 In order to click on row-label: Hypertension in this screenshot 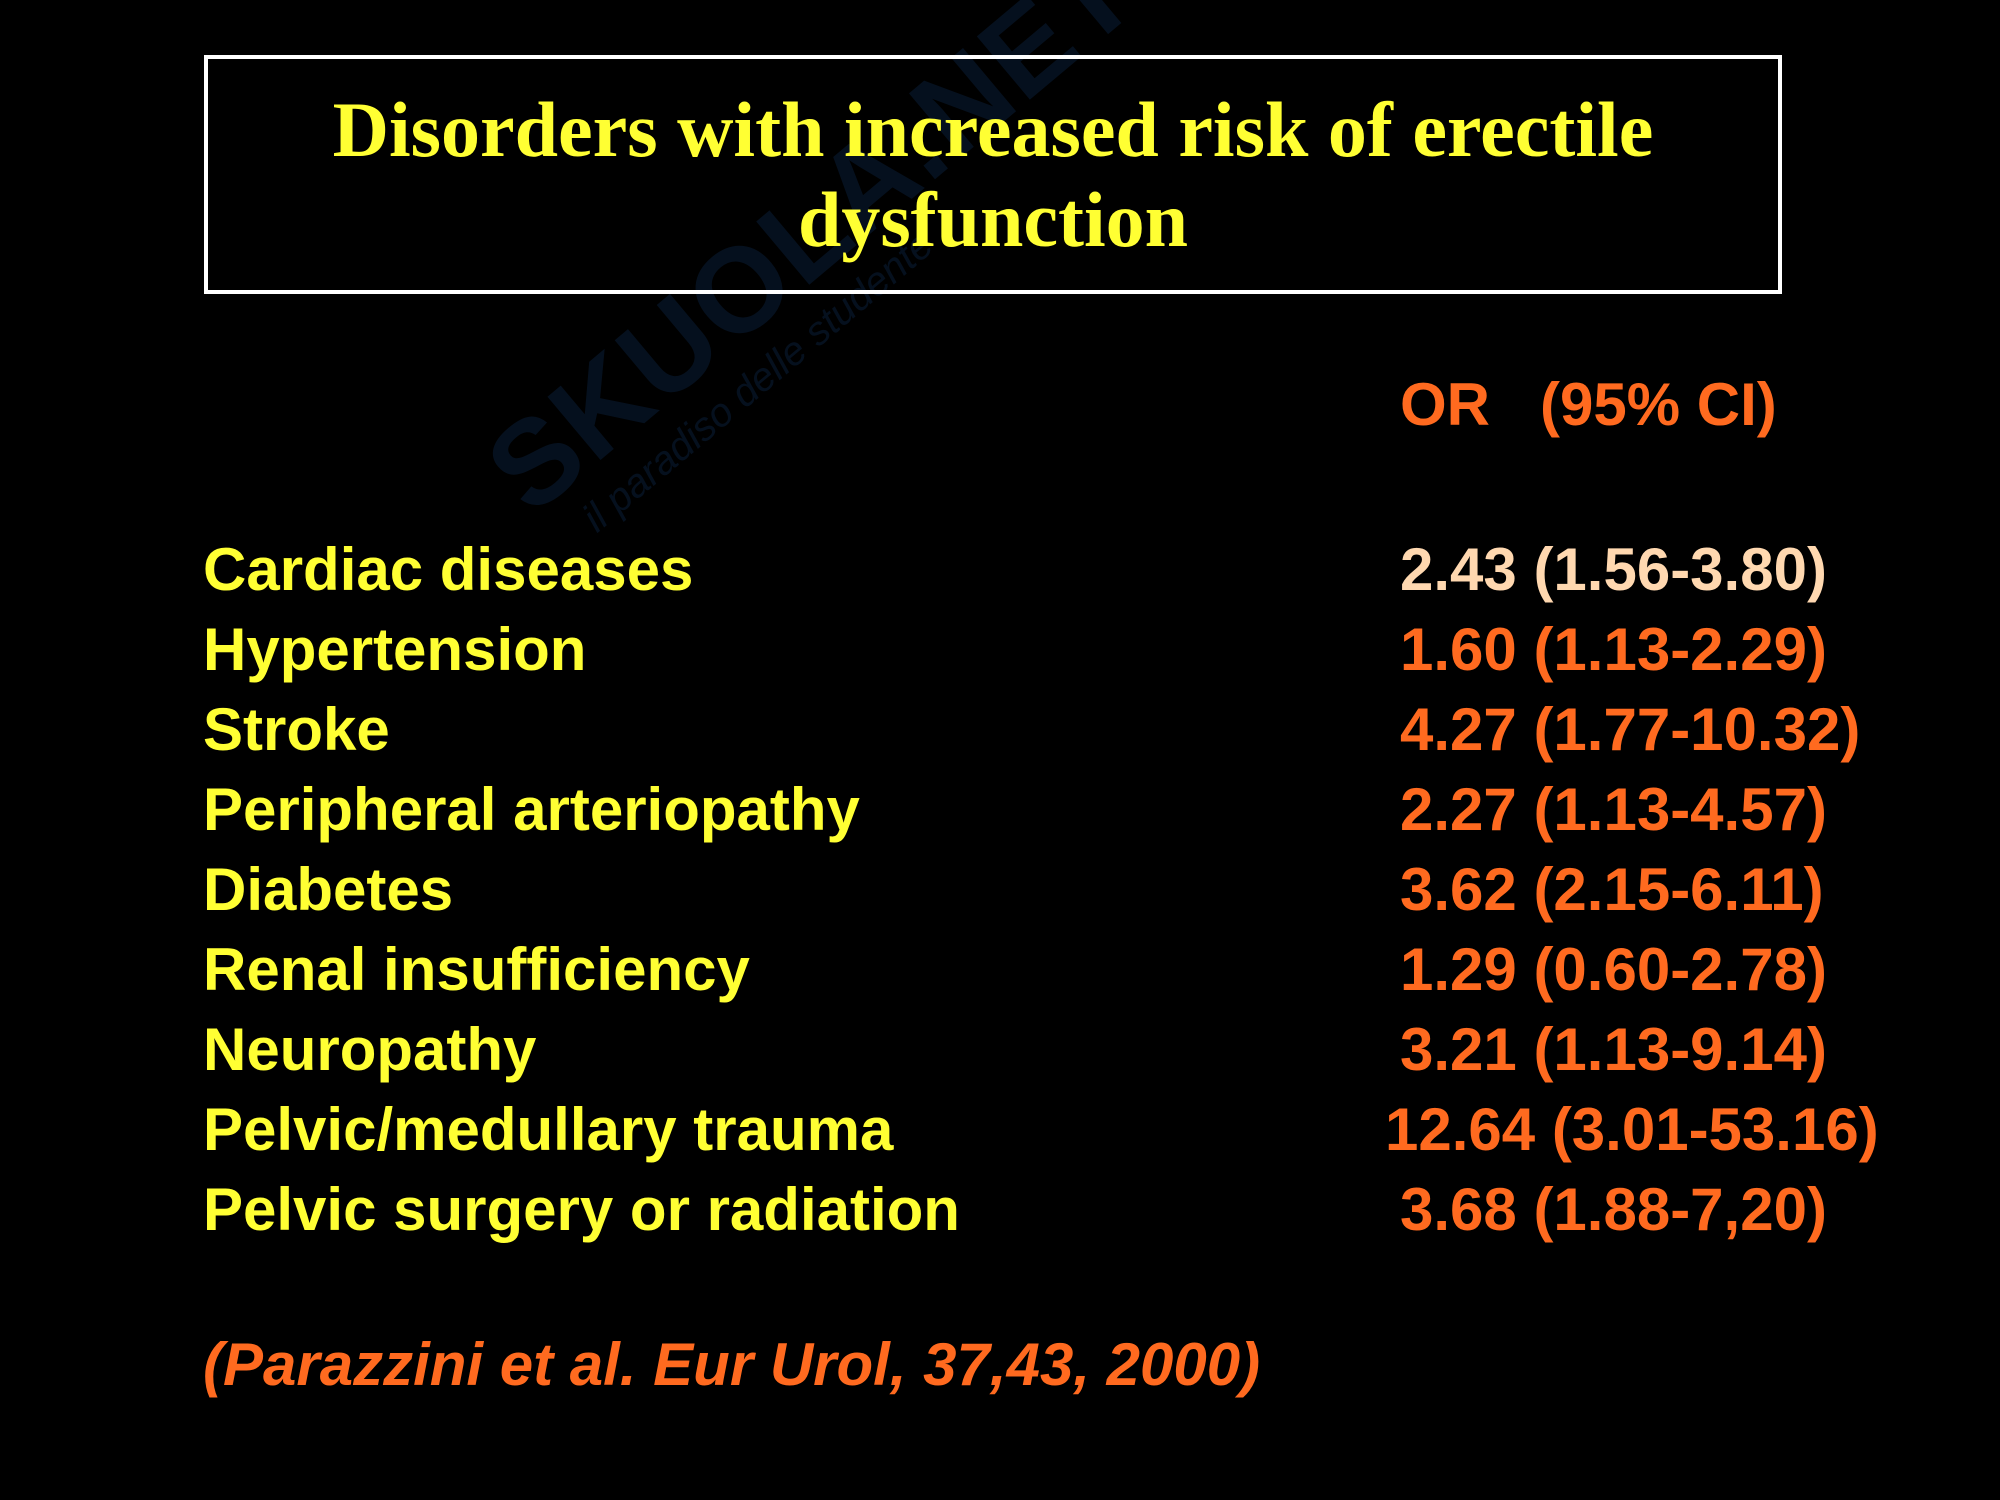, I will do `click(395, 649)`.